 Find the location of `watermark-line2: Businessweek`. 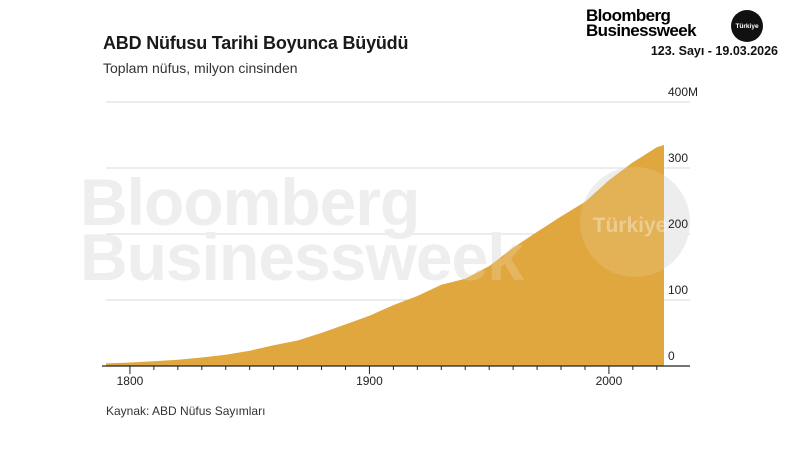

watermark-line2: Businessweek is located at coordinates (302, 257).